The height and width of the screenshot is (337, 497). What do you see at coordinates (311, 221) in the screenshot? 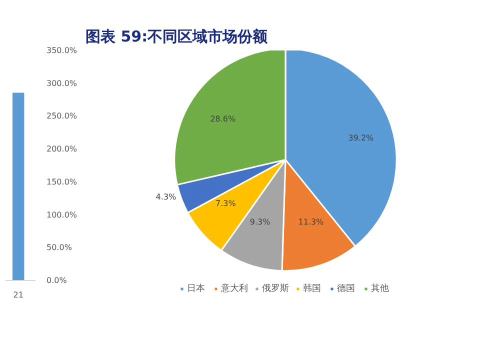
I see `data-label: 11.3%` at bounding box center [311, 221].